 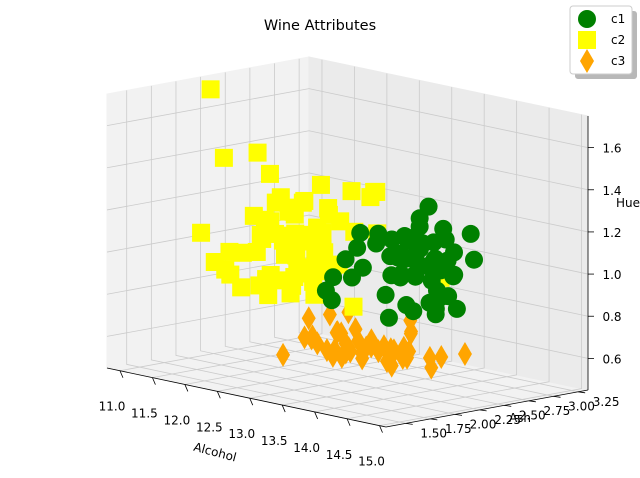 What do you see at coordinates (587, 61) in the screenshot?
I see `legend-marker-c3` at bounding box center [587, 61].